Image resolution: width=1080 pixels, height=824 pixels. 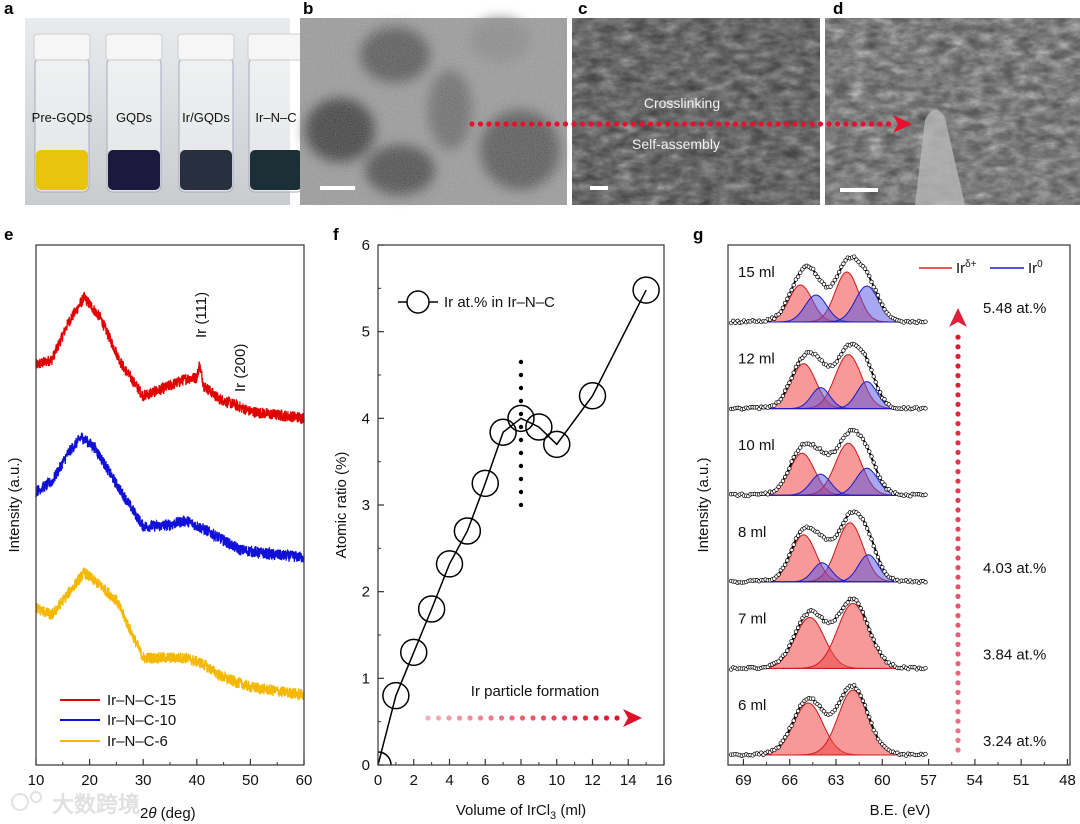 What do you see at coordinates (966, 268) in the screenshot?
I see `legend-label-ir-delta: Irδ+` at bounding box center [966, 268].